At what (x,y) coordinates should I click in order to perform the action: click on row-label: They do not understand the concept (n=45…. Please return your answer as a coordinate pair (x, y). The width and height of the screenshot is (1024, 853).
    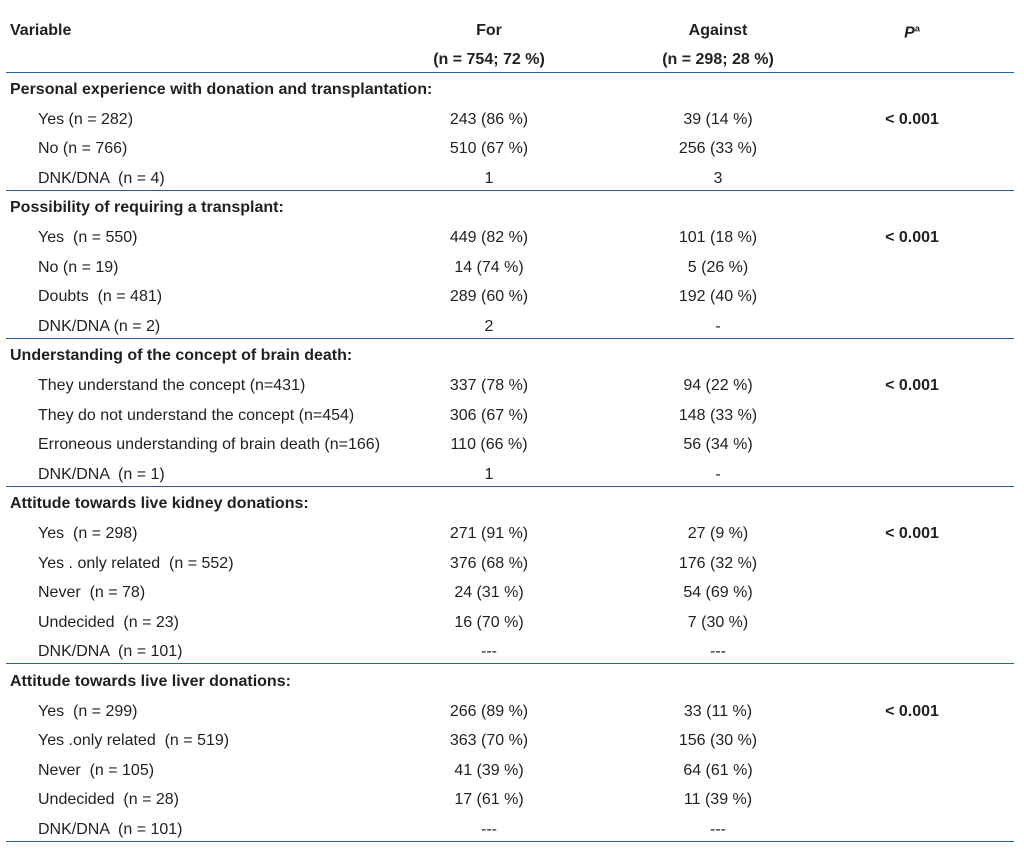
    Looking at the image, I should click on (196, 415).